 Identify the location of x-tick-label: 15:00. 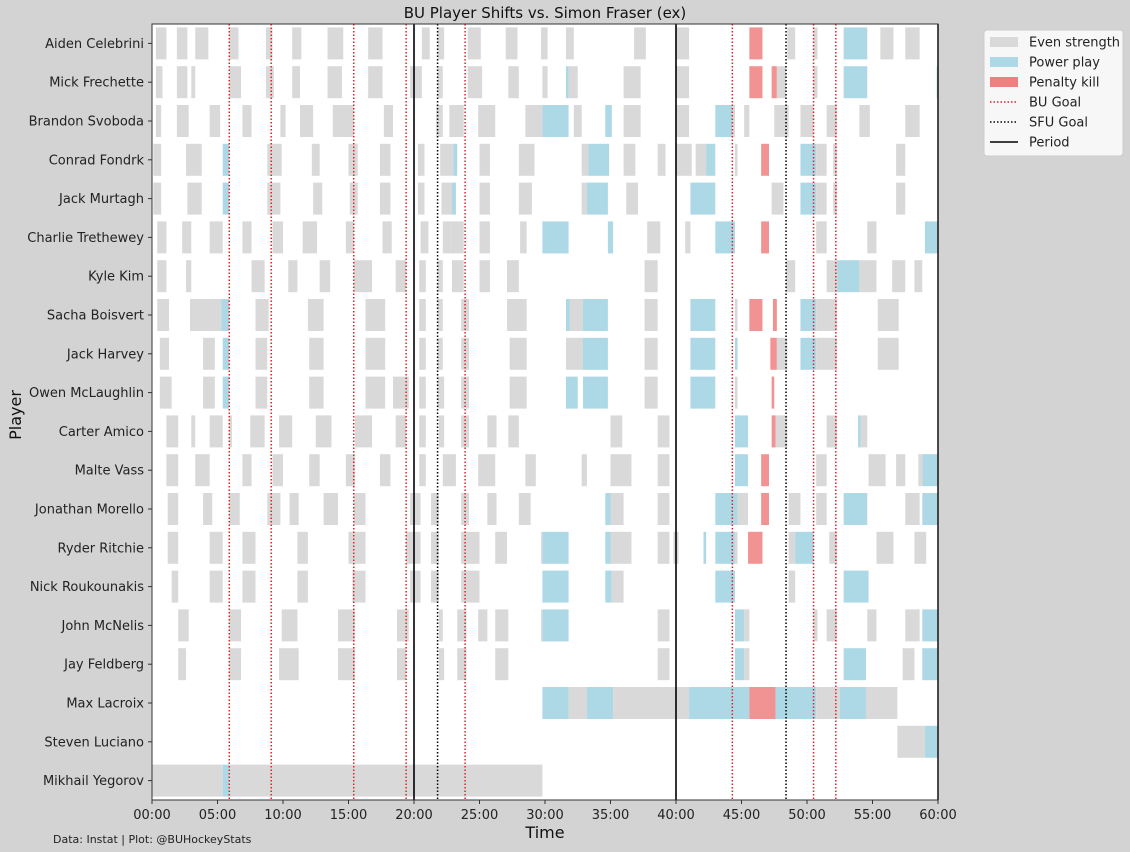
(348, 815).